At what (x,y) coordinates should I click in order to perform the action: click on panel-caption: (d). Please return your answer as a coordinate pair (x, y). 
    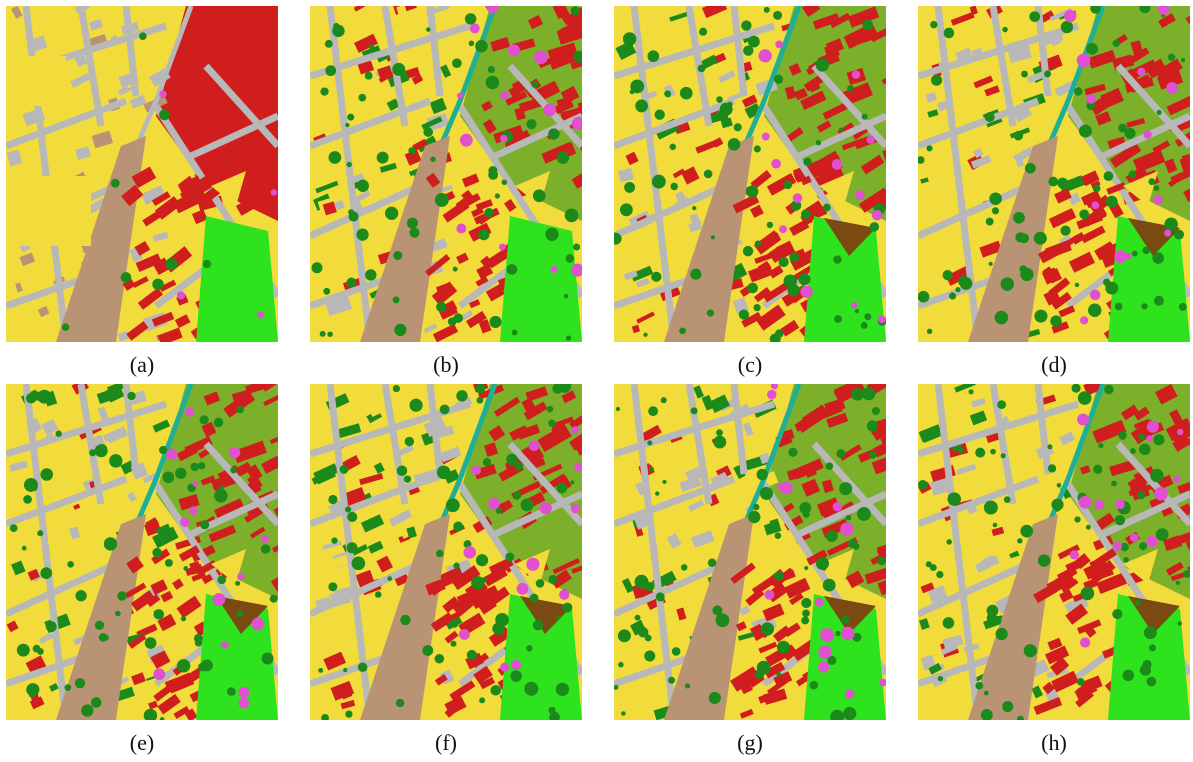
    Looking at the image, I should click on (1054, 364).